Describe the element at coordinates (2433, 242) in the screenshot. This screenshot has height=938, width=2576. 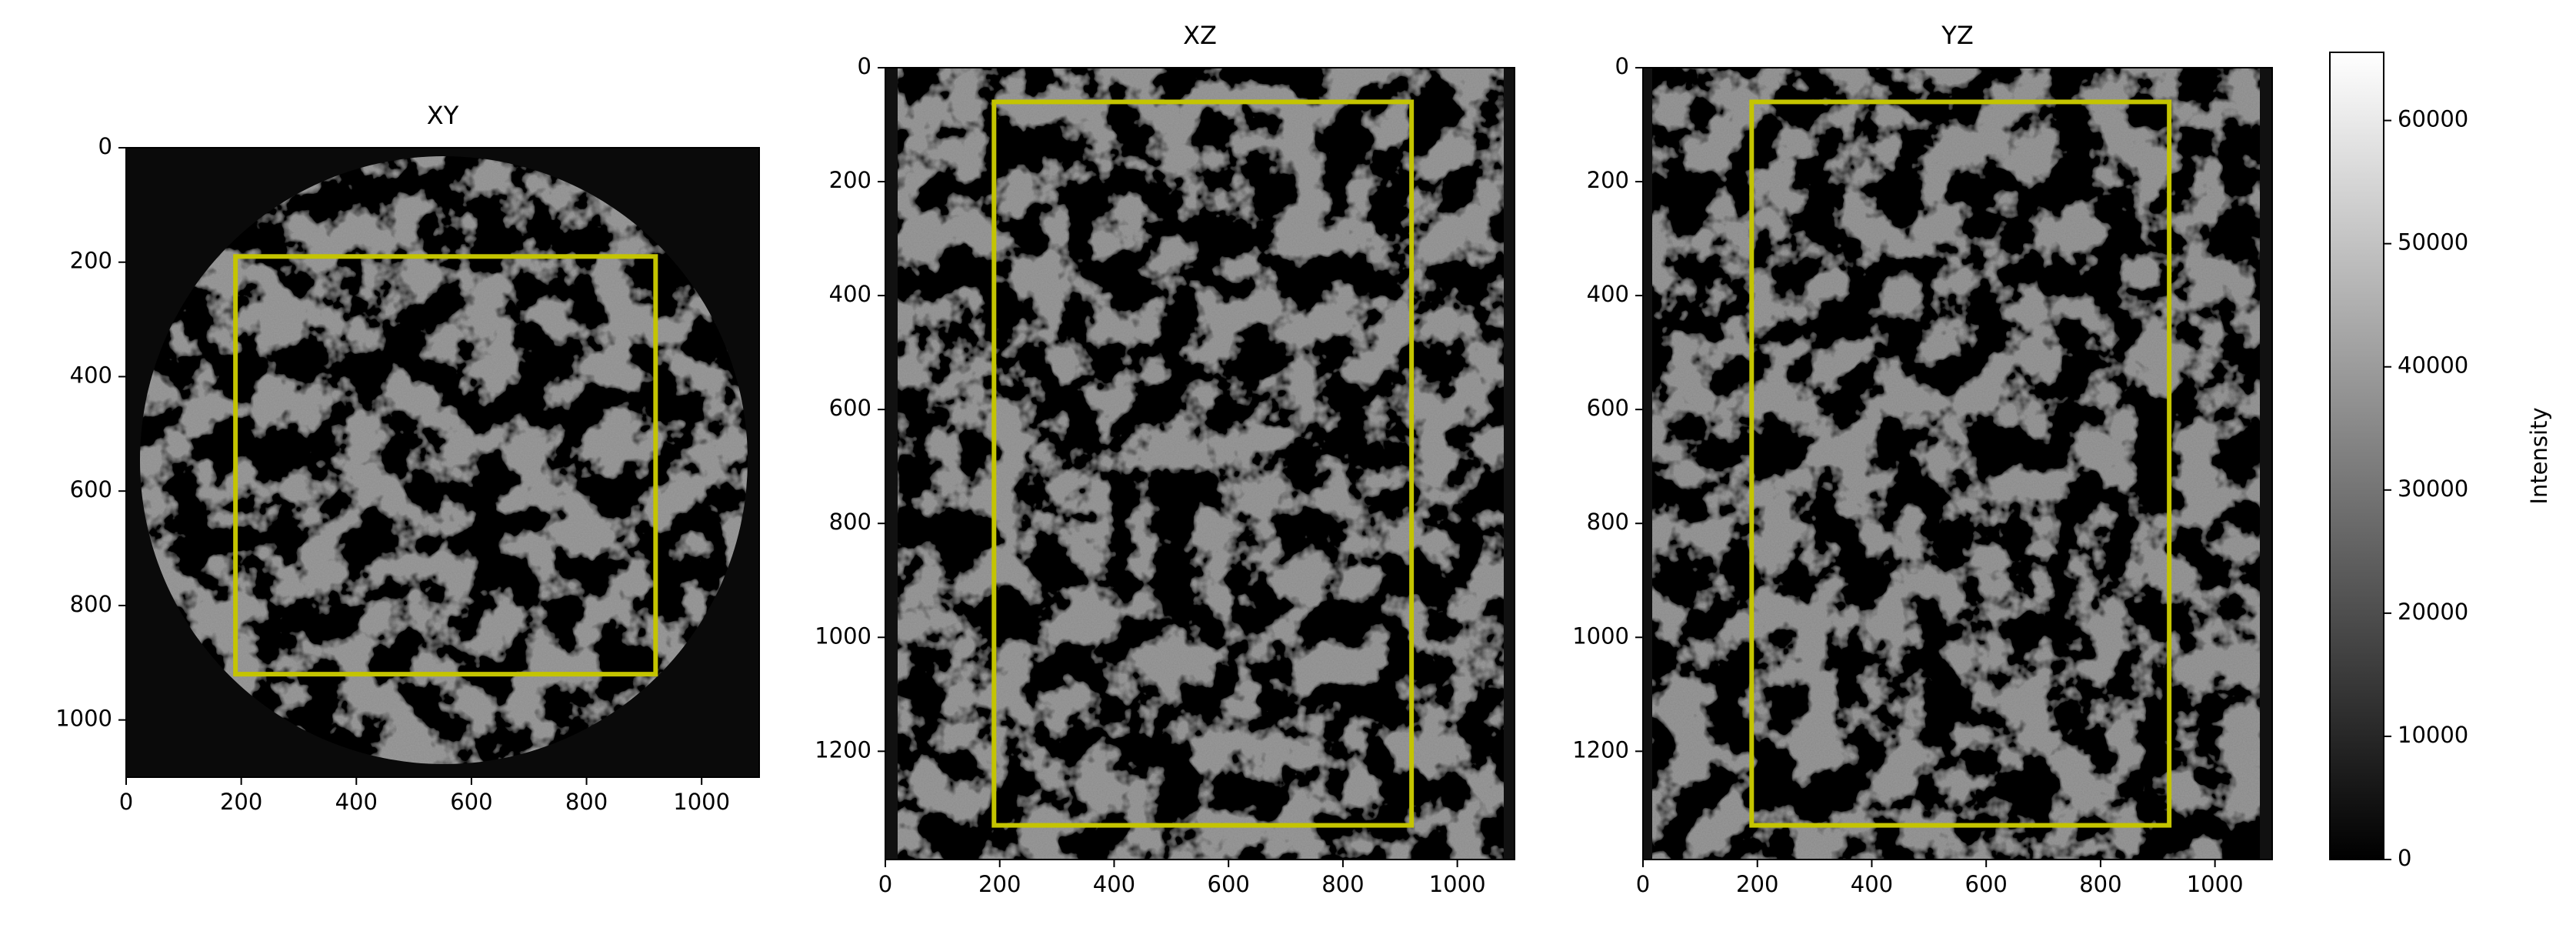
I see `colorbar-tick-label: 50000` at that location.